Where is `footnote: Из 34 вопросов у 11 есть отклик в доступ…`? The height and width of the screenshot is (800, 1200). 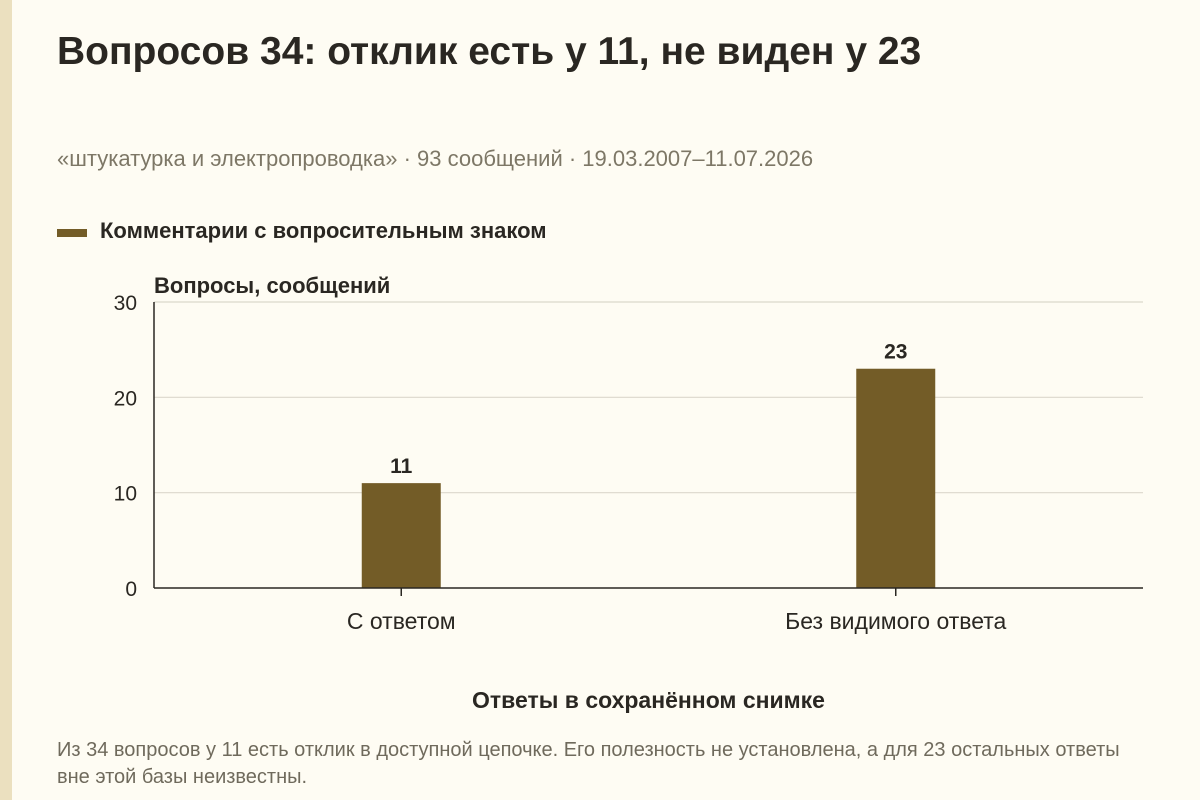
footnote: Из 34 вопросов у 11 есть отклик в доступ… is located at coordinates (588, 763).